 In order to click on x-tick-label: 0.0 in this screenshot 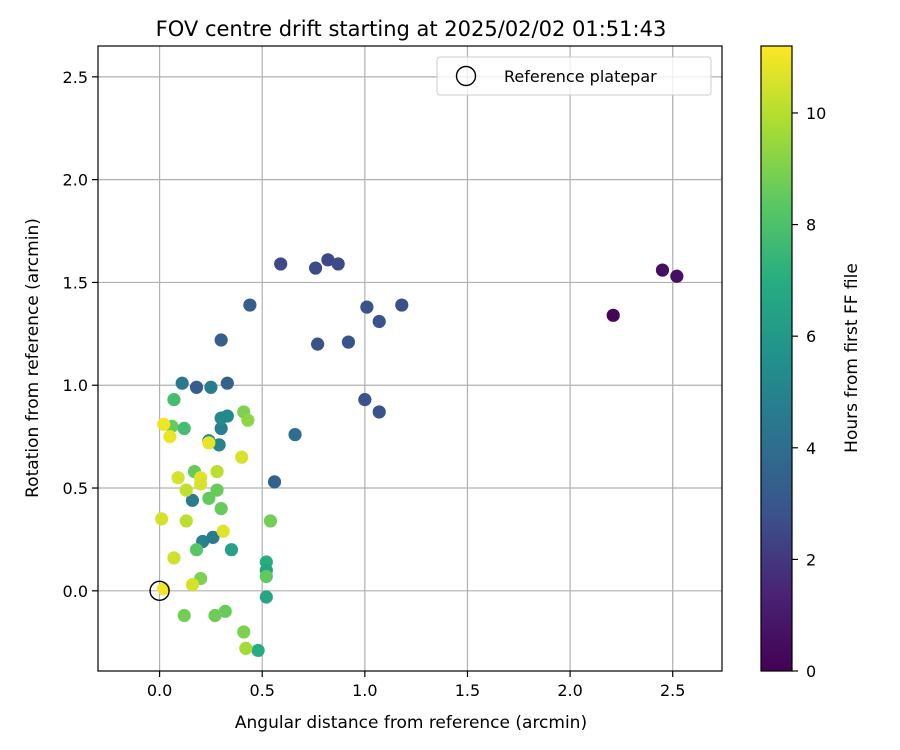, I will do `click(159, 690)`.